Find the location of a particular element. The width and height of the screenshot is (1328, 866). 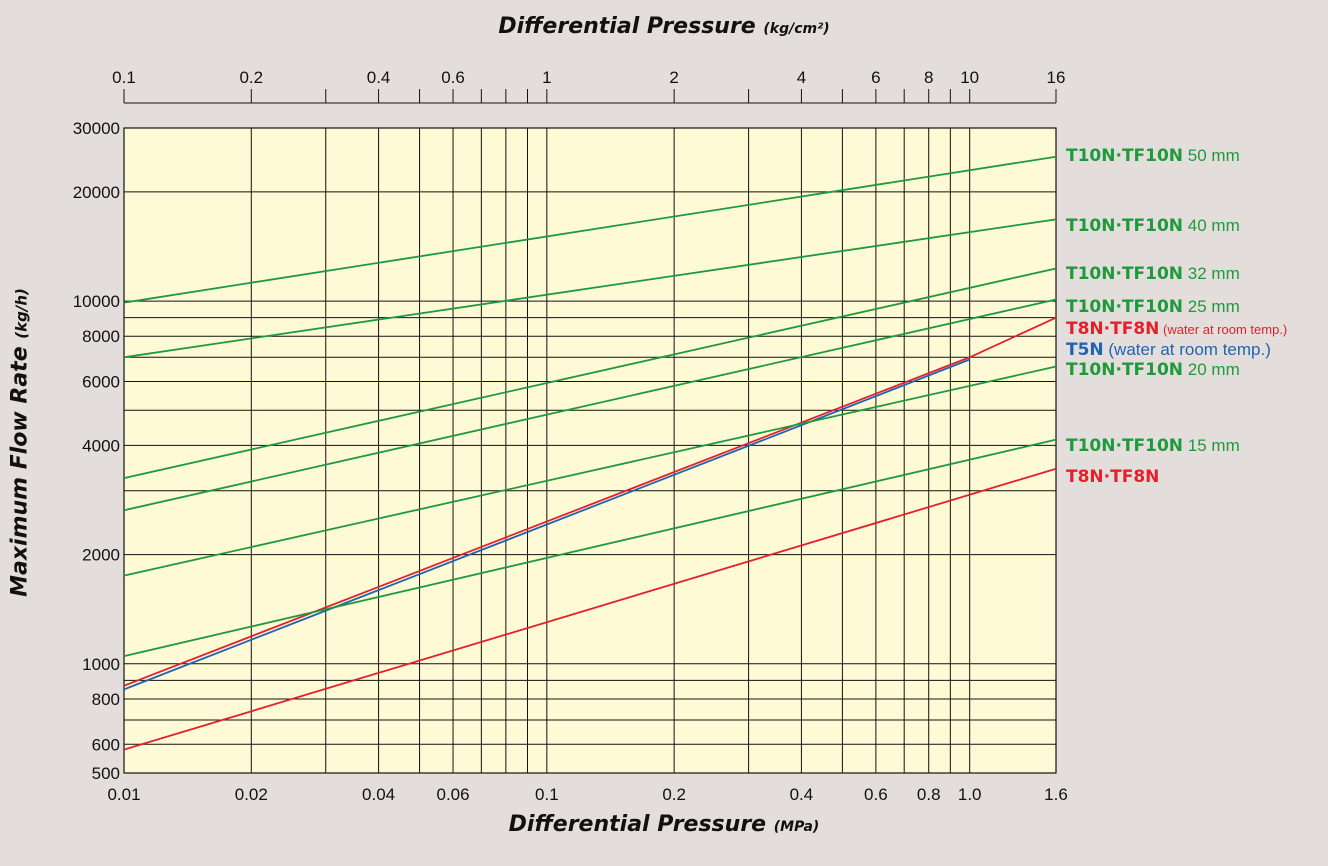

top-axis-title-text: Differential Pressure is located at coordinates (627, 26).